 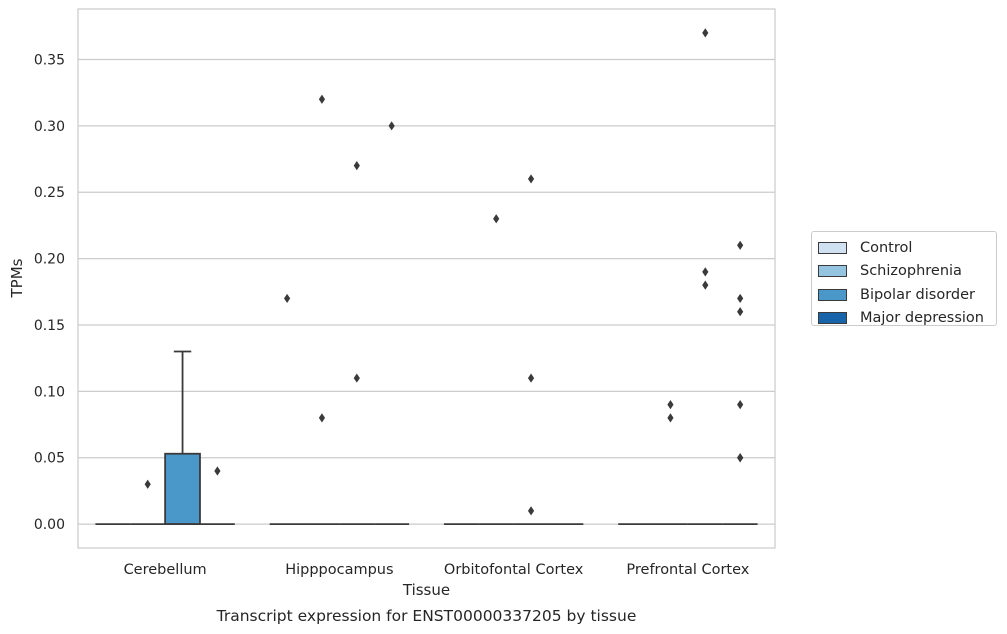 I want to click on legend-item-schizophrenia: Schizophrenia, so click(x=907, y=272).